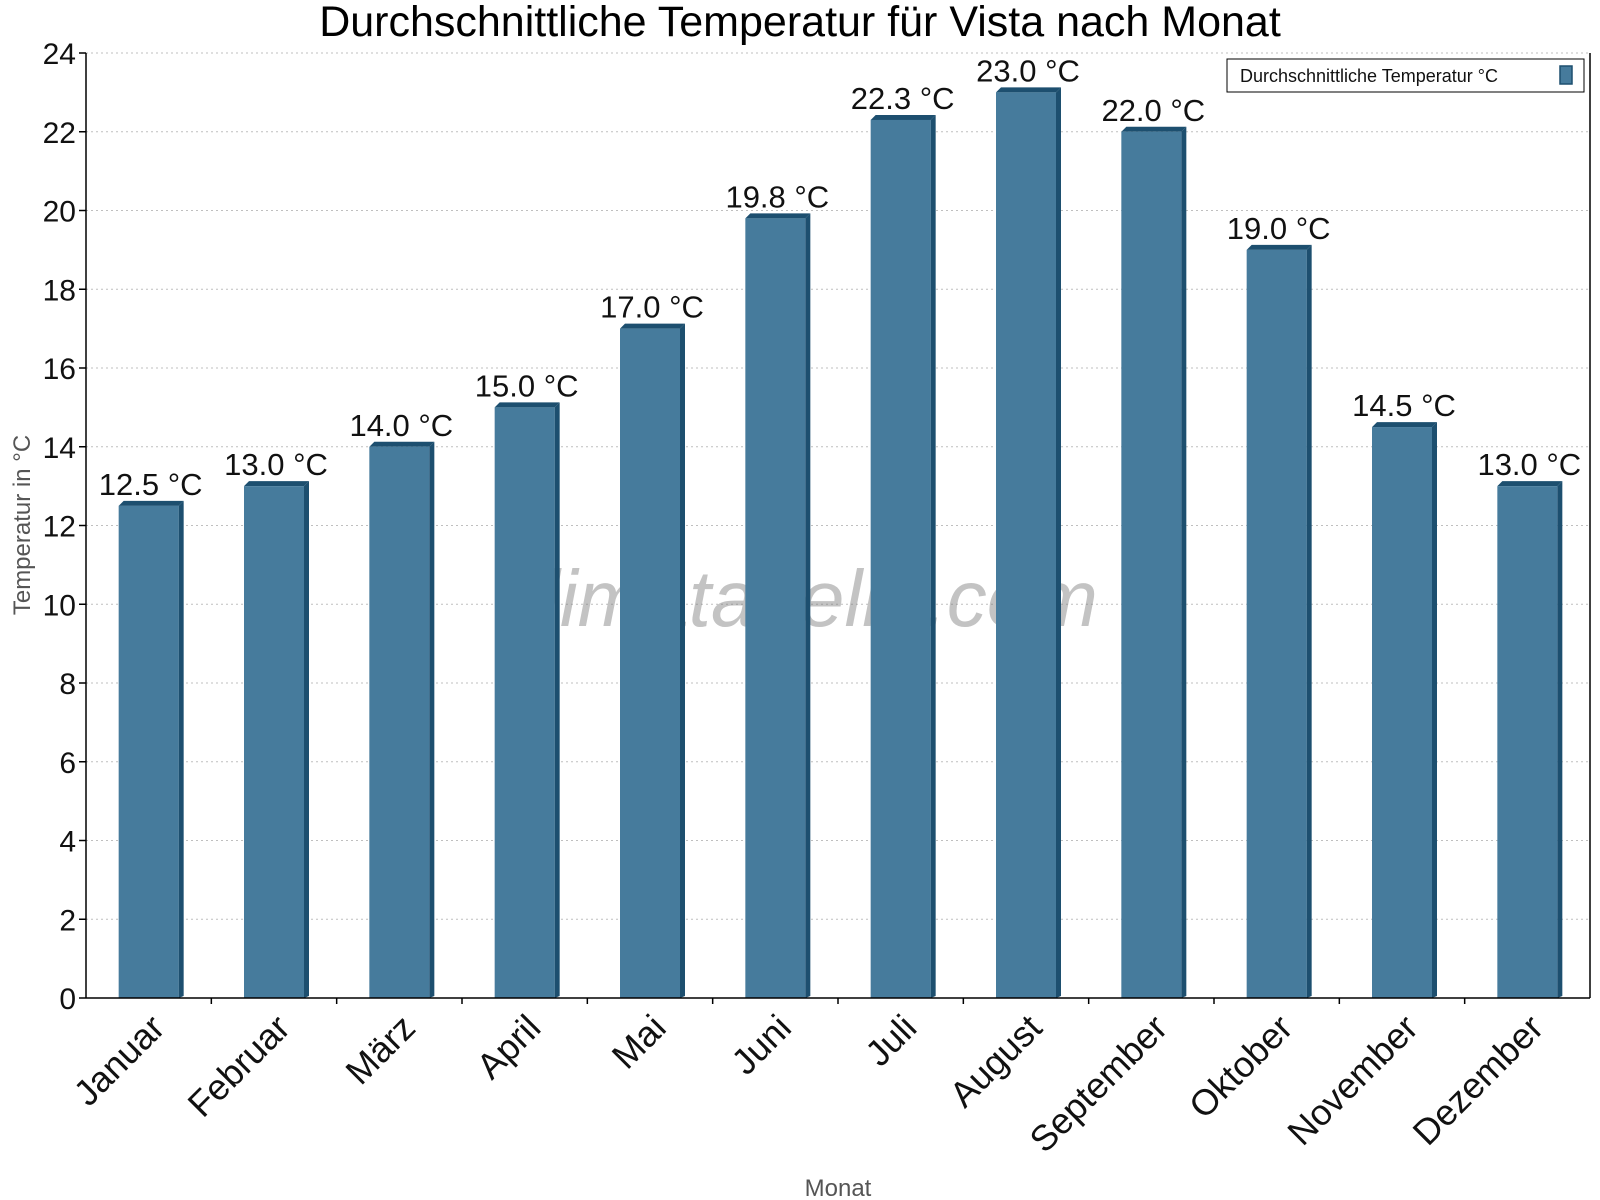 This screenshot has width=1600, height=1200. I want to click on x-tick-label: Oktober, so click(1241, 1067).